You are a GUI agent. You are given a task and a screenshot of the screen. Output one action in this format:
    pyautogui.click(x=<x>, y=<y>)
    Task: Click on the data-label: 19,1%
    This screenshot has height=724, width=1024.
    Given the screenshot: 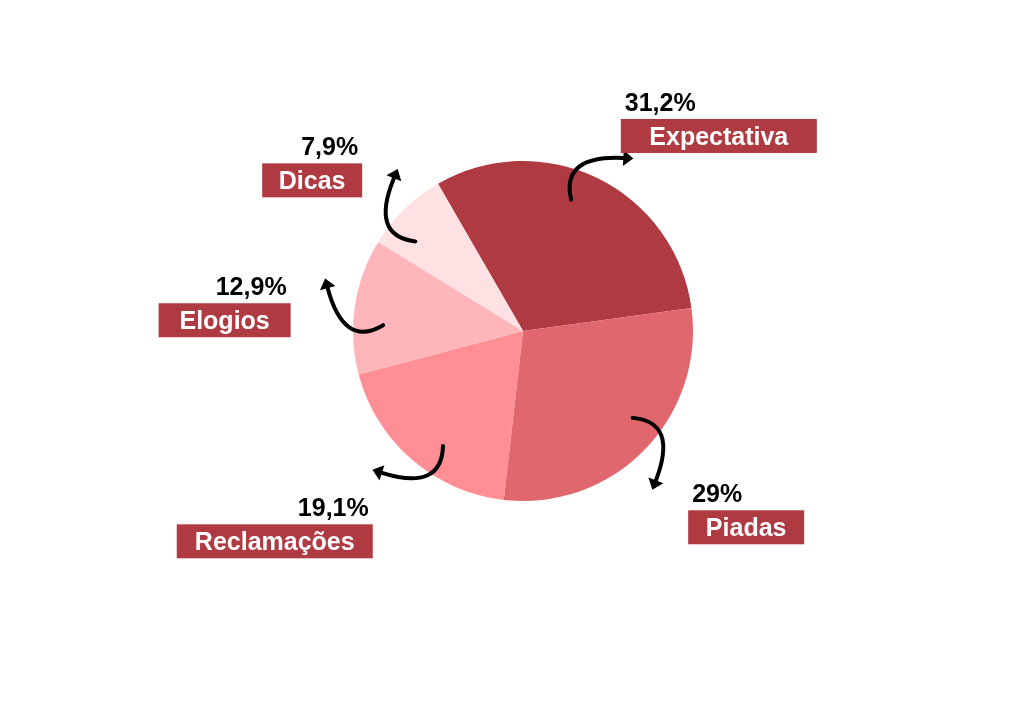 What is the action you would take?
    pyautogui.click(x=333, y=507)
    